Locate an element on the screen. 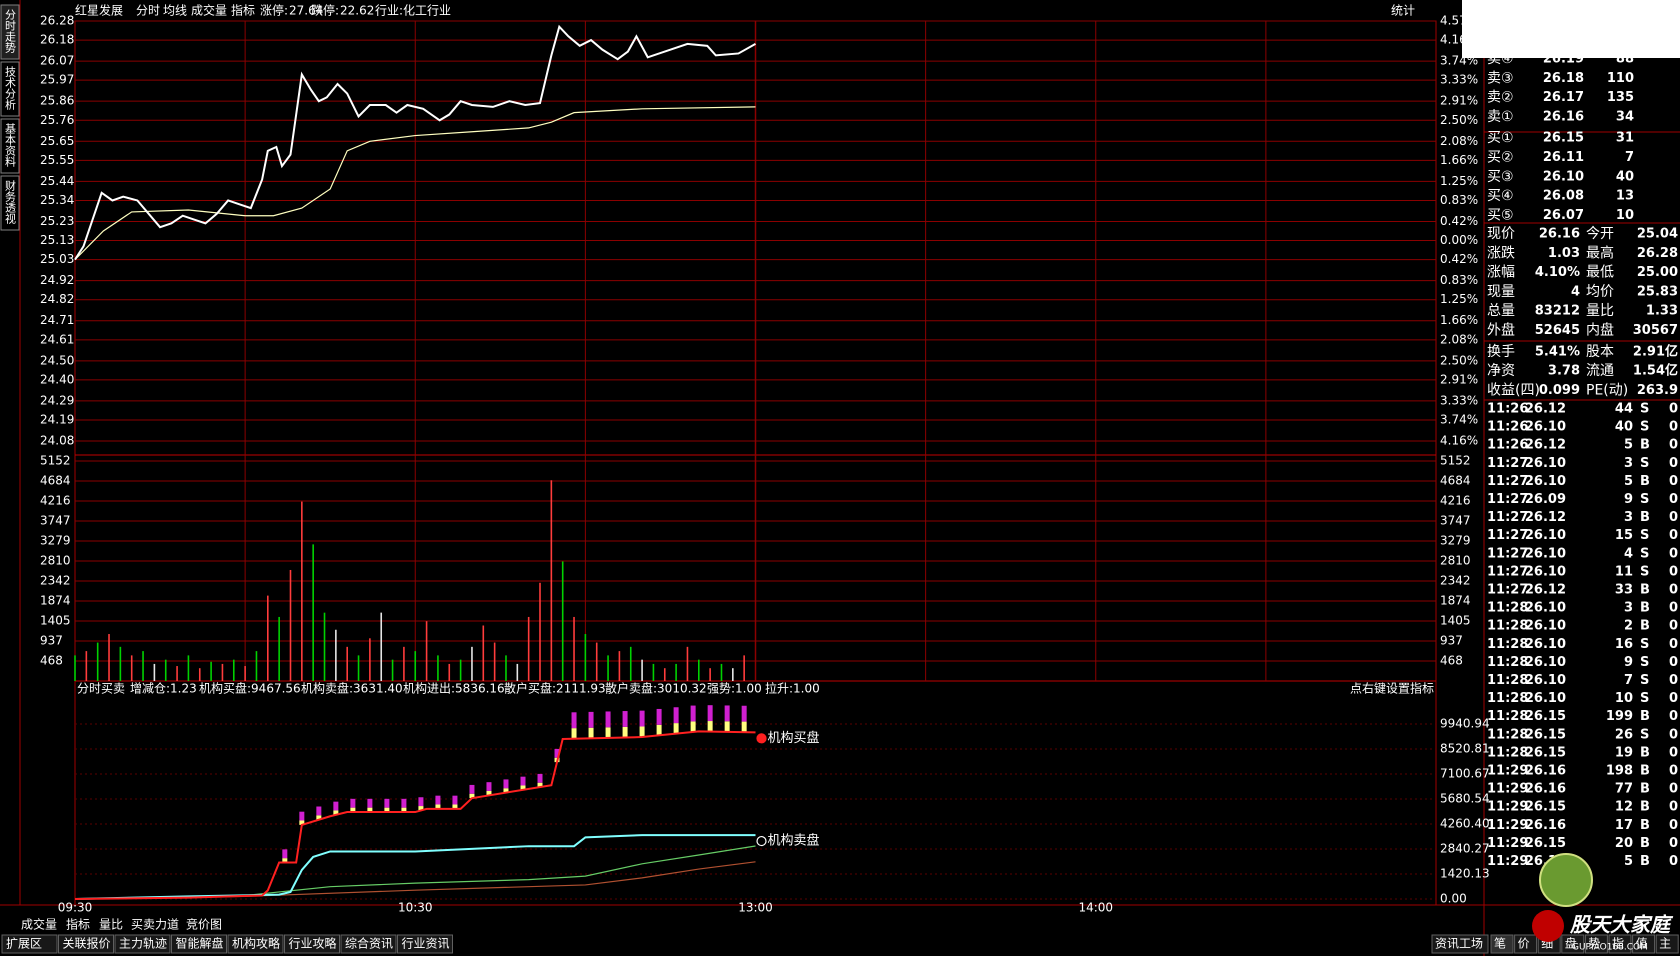  volume-tick-label: 3747 is located at coordinates (1455, 520).